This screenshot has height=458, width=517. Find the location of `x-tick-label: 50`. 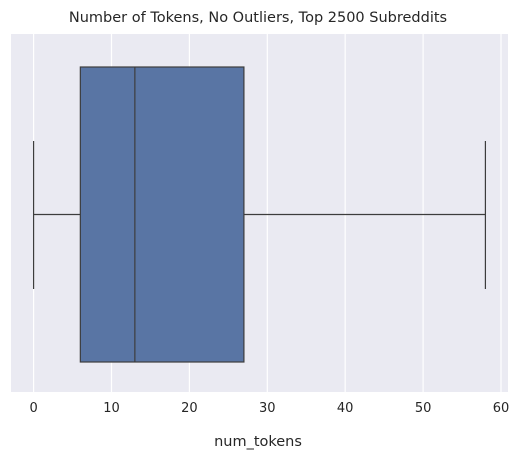

x-tick-label: 50 is located at coordinates (423, 408).